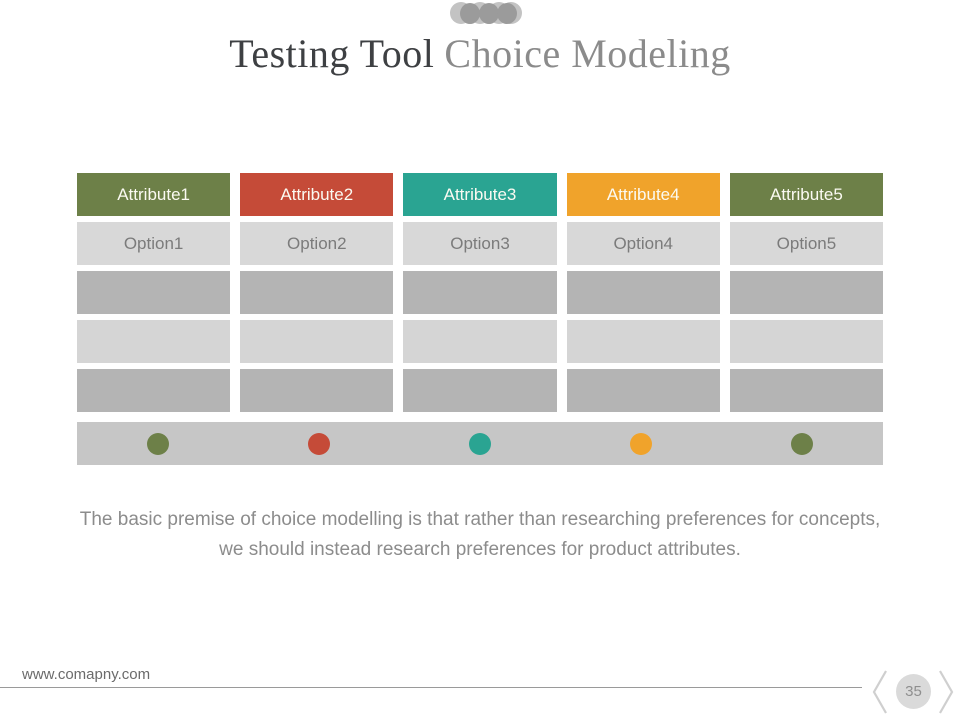 The height and width of the screenshot is (720, 960). I want to click on page-number-badge: 35, so click(913, 691).